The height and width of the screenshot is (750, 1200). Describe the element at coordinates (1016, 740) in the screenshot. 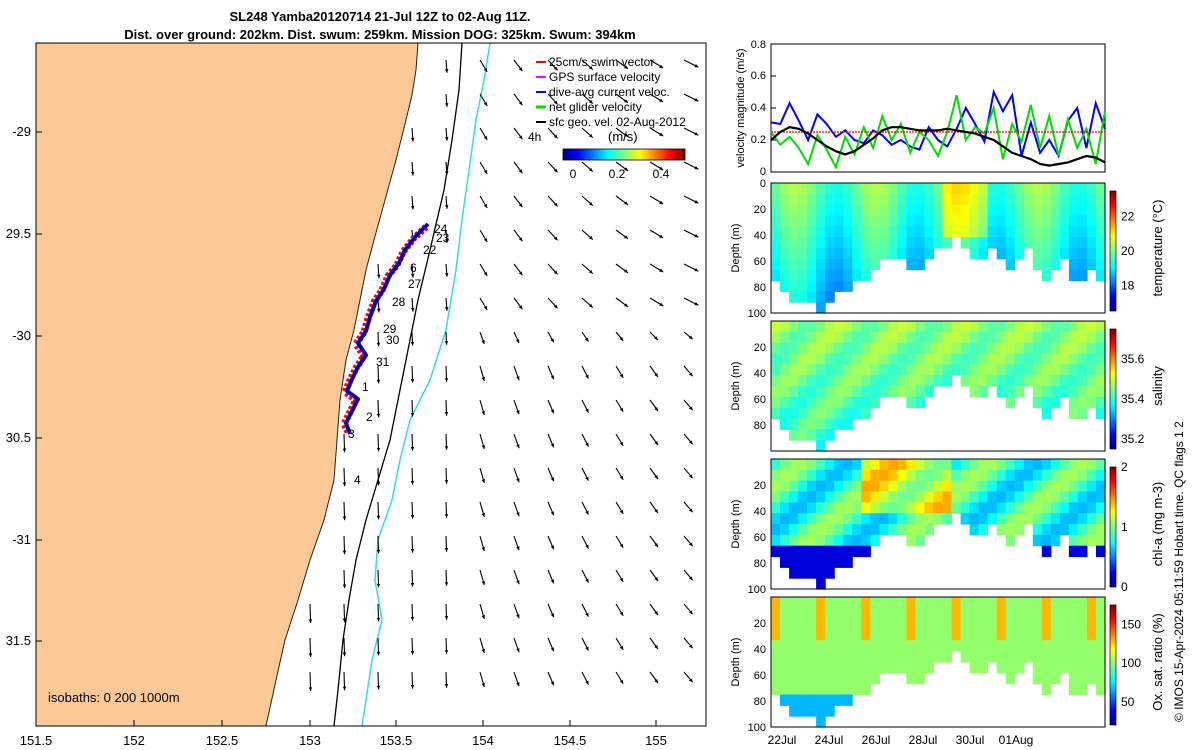

I see `time-tick-label: 01Aug` at that location.